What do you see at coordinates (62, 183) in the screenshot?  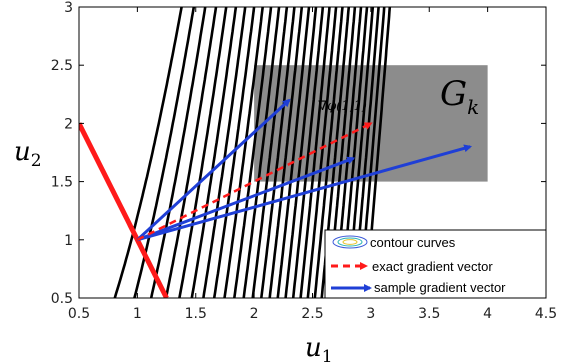 I see `y-tick-label-2: 1.5` at bounding box center [62, 183].